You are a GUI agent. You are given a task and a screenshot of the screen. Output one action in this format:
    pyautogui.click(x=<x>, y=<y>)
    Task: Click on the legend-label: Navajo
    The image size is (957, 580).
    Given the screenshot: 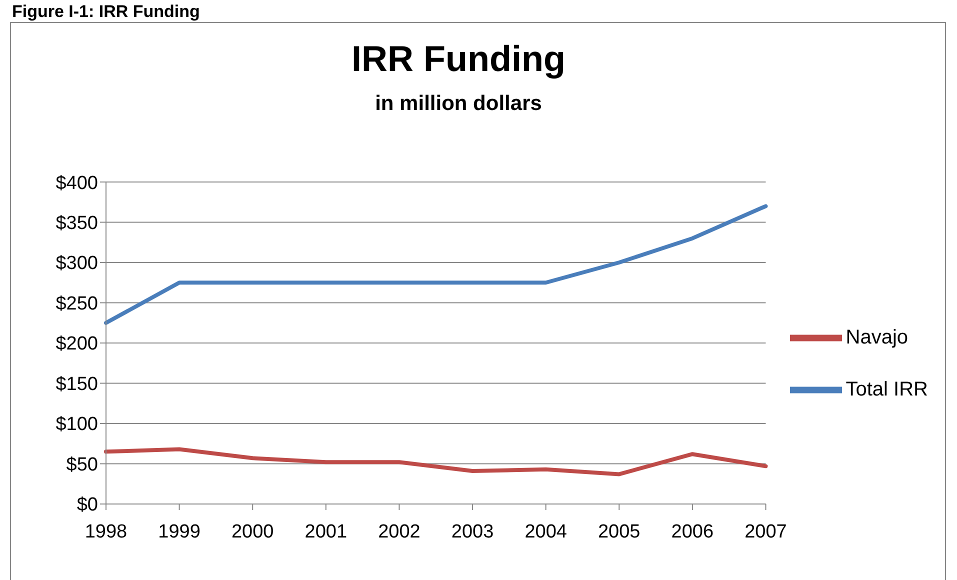 What is the action you would take?
    pyautogui.click(x=877, y=337)
    